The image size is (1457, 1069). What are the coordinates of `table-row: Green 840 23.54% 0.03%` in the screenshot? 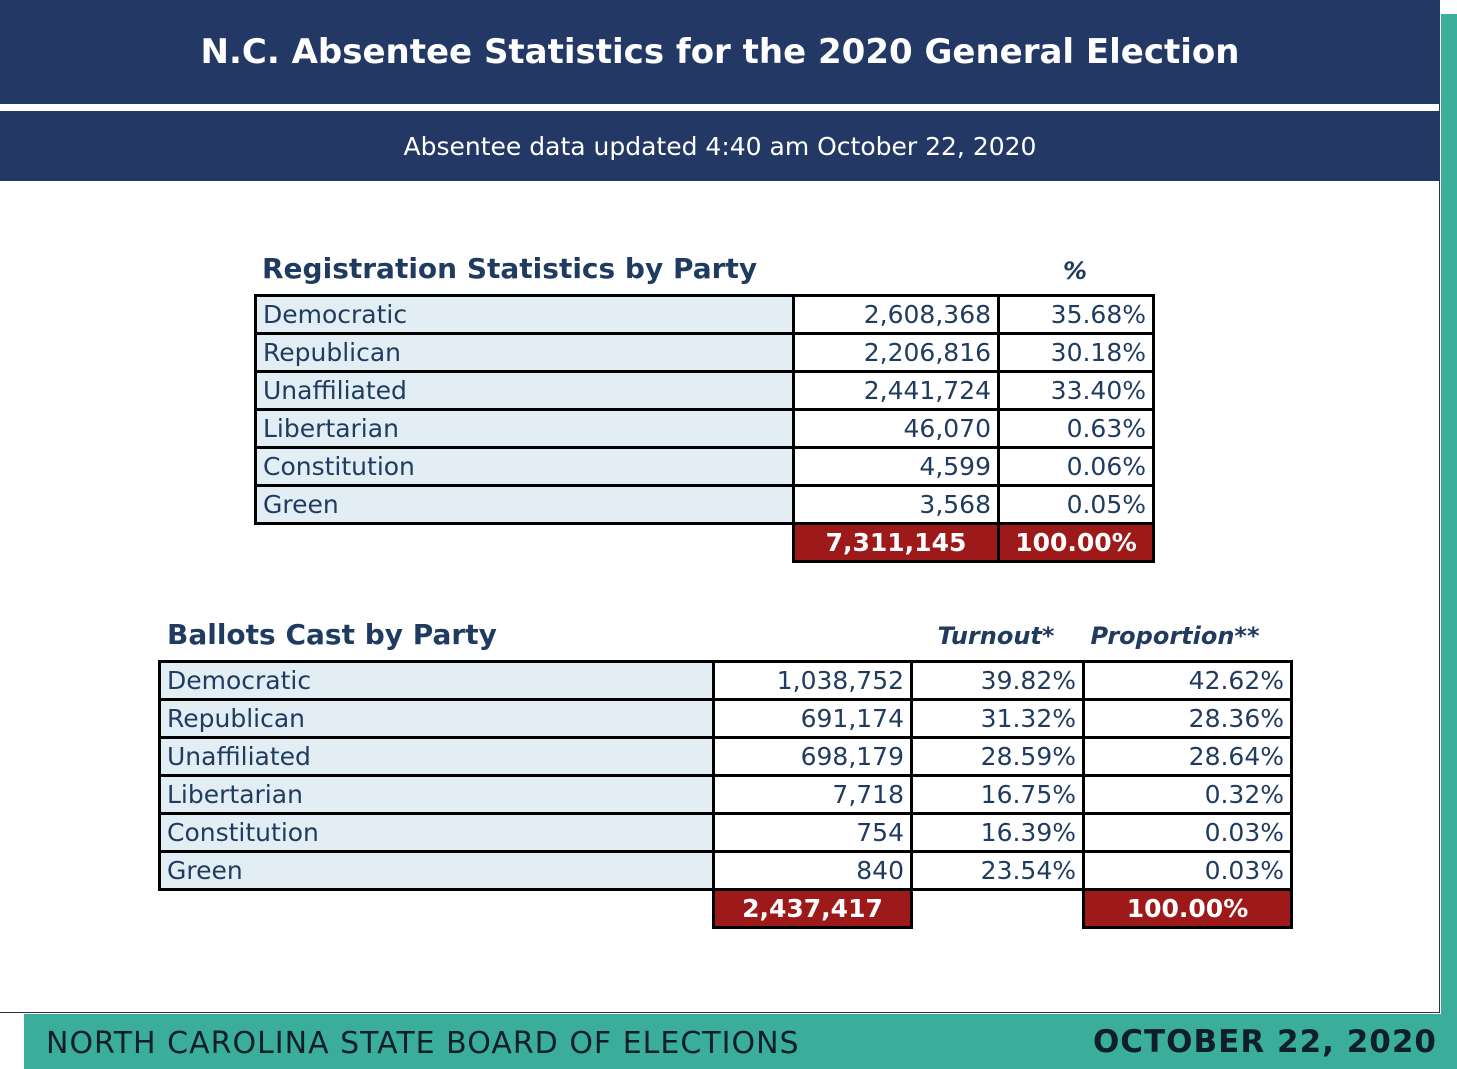 It's located at (725, 870).